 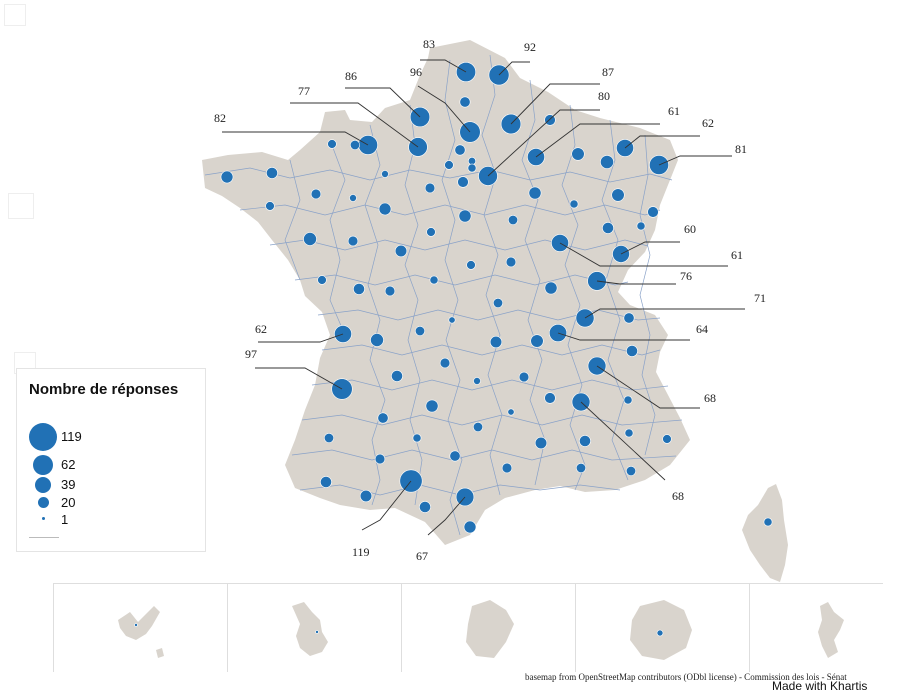 I want to click on inset-cell-guyane, so click(x=488, y=628).